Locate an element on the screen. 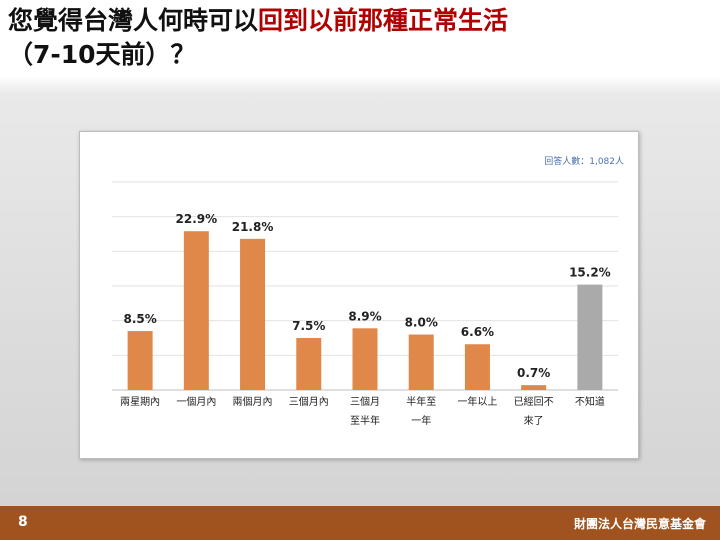 The height and width of the screenshot is (540, 720). organization-name: 財團法人台灣民意基金會 is located at coordinates (639, 524).